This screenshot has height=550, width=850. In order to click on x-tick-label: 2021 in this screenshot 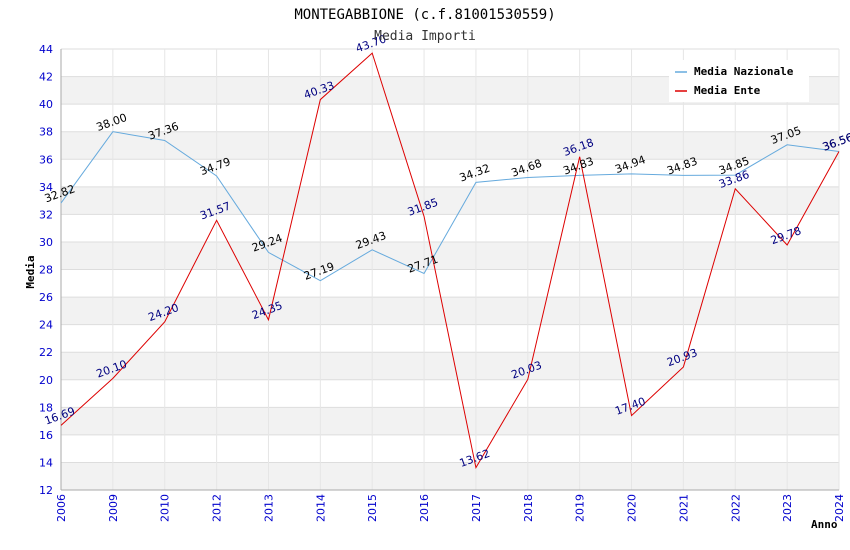, I will do `click(683, 508)`.